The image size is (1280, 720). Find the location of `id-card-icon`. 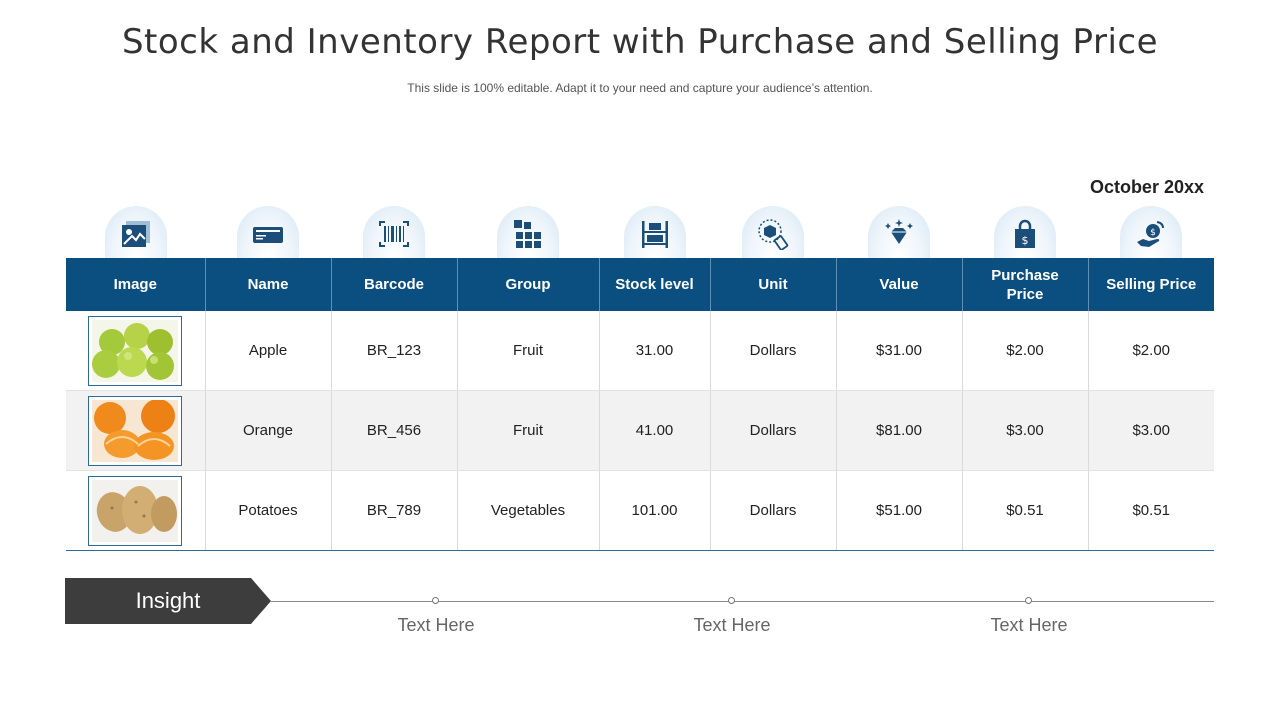

id-card-icon is located at coordinates (268, 229).